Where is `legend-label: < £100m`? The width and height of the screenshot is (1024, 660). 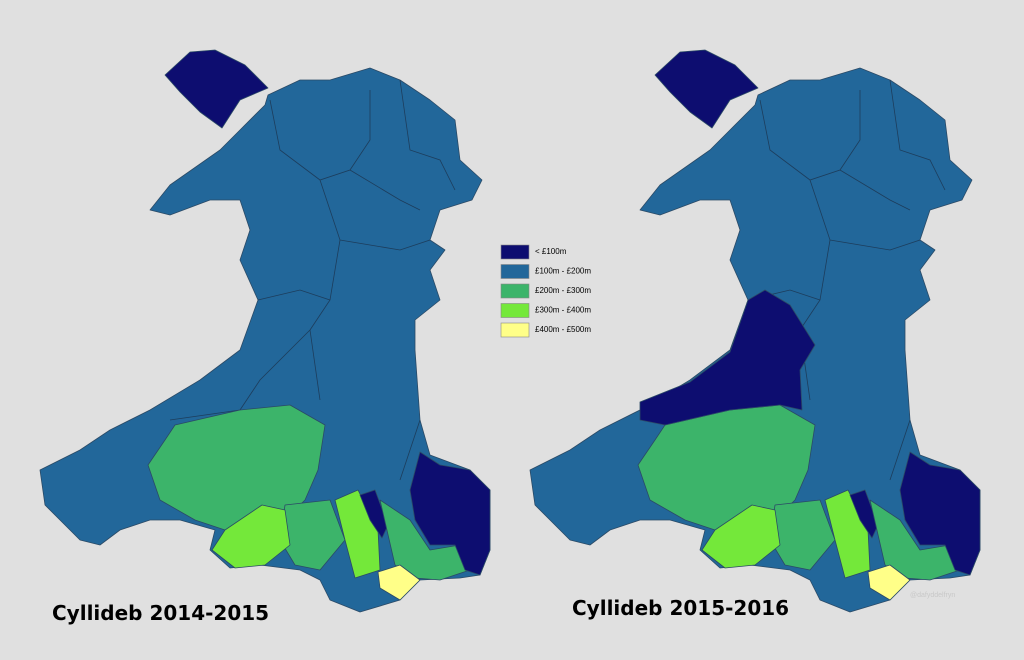
legend-label: < £100m is located at coordinates (551, 251).